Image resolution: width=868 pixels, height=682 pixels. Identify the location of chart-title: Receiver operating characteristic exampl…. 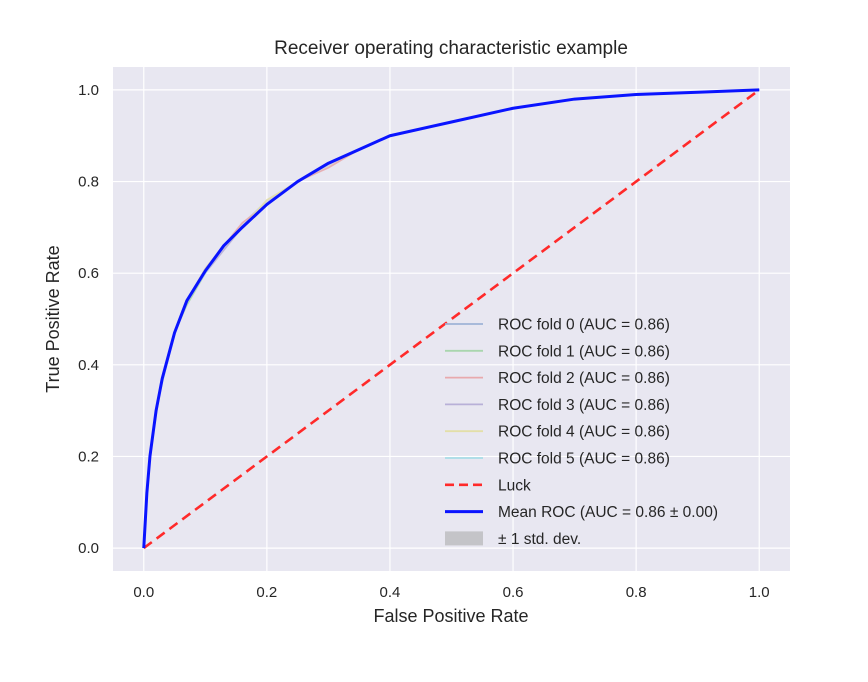
(451, 48).